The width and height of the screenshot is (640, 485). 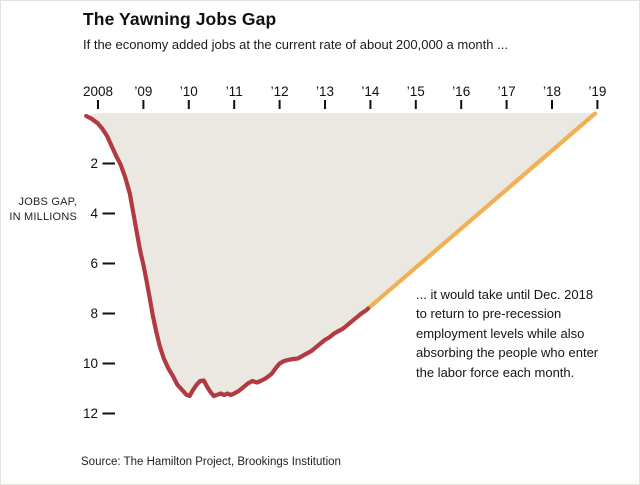 I want to click on x-tick-label: ’16, so click(x=461, y=91).